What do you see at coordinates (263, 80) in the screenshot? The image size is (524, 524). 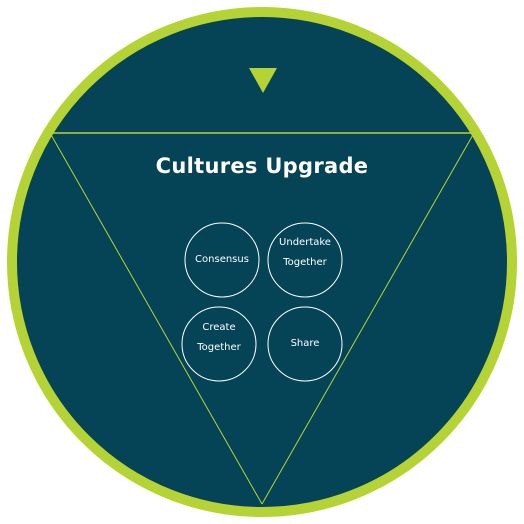 I see `triangle-down-icon` at bounding box center [263, 80].